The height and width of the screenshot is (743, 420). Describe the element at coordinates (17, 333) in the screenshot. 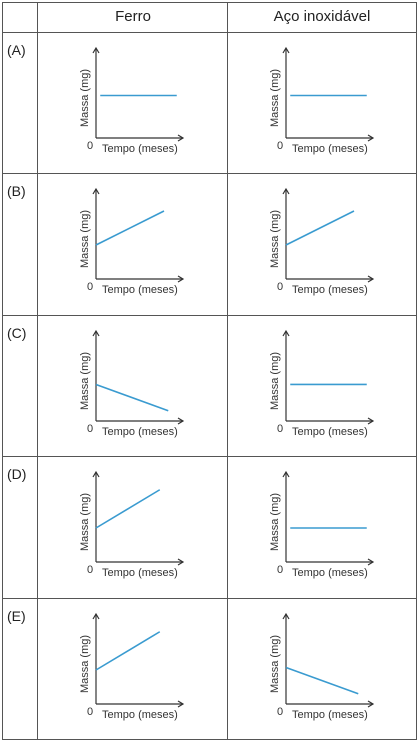

I see `row-label-c: (C)` at that location.